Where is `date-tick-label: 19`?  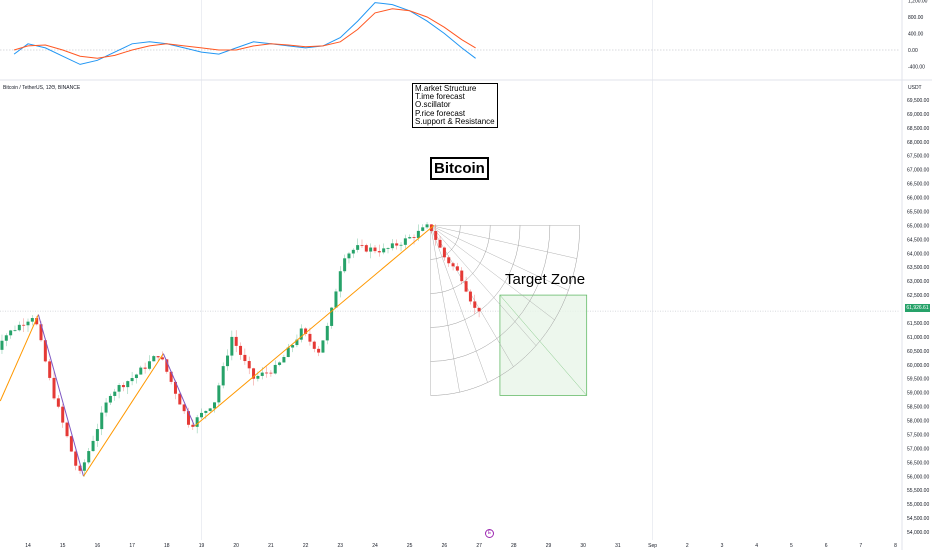 date-tick-label: 19 is located at coordinates (202, 546).